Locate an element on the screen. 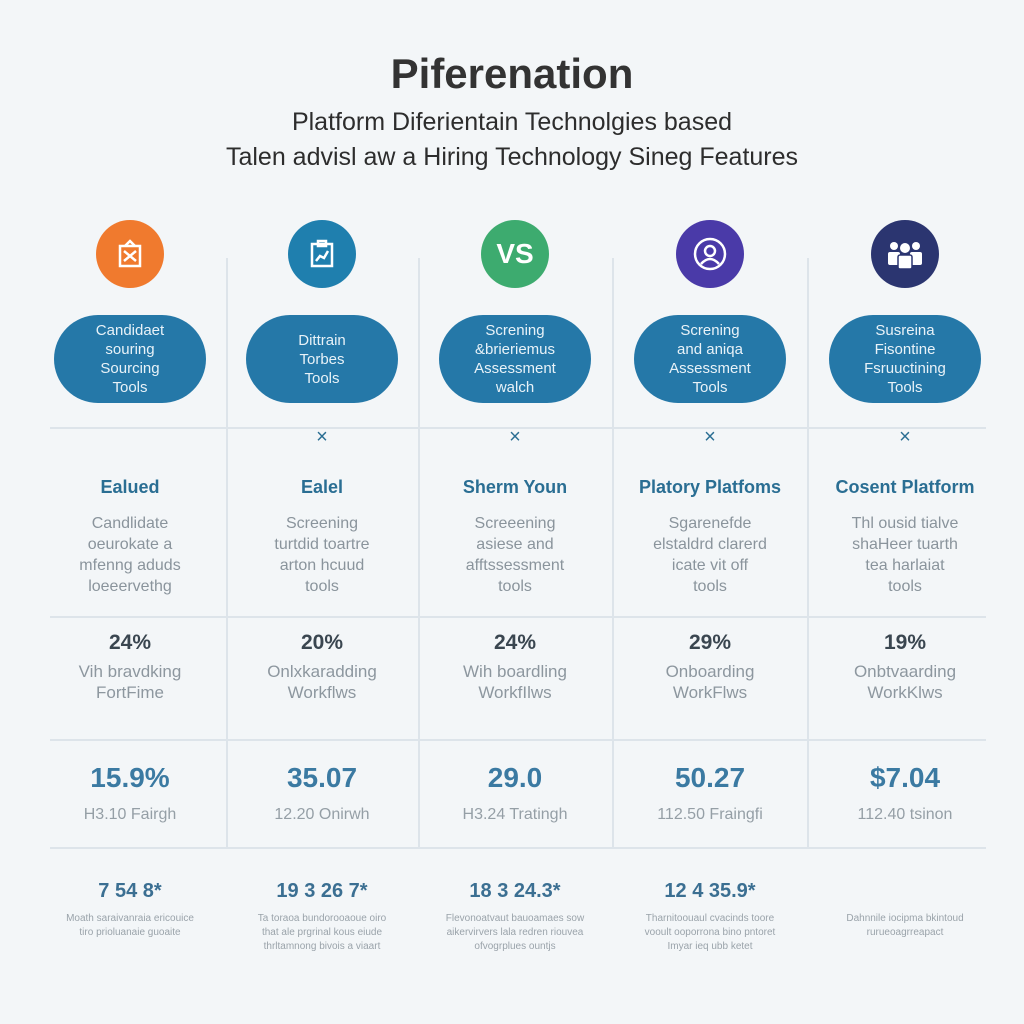 The image size is (1024, 1024). pill-line: Candidaet is located at coordinates (130, 330).